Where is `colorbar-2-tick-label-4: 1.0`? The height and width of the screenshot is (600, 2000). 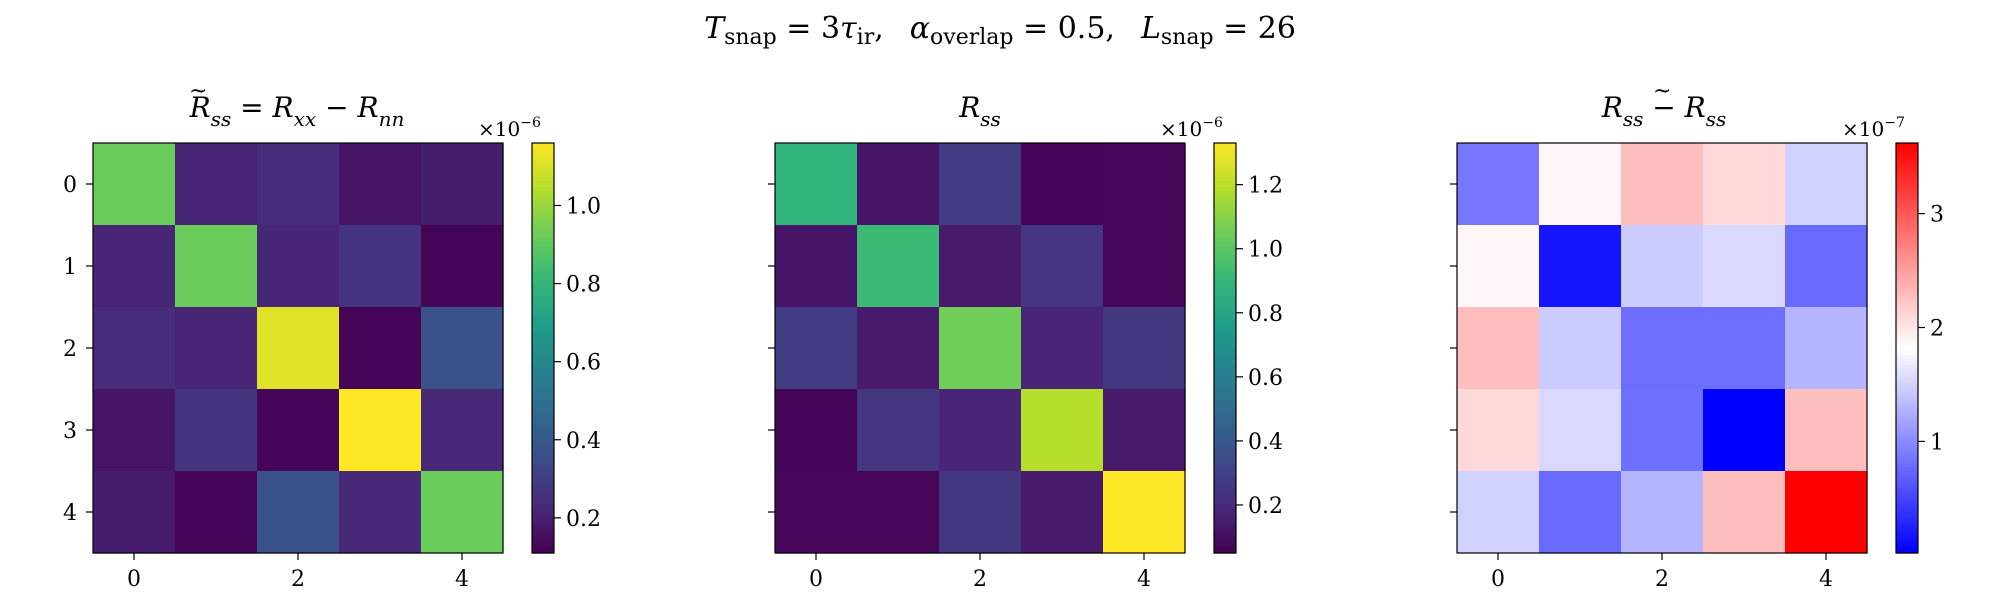 colorbar-2-tick-label-4: 1.0 is located at coordinates (1265, 250).